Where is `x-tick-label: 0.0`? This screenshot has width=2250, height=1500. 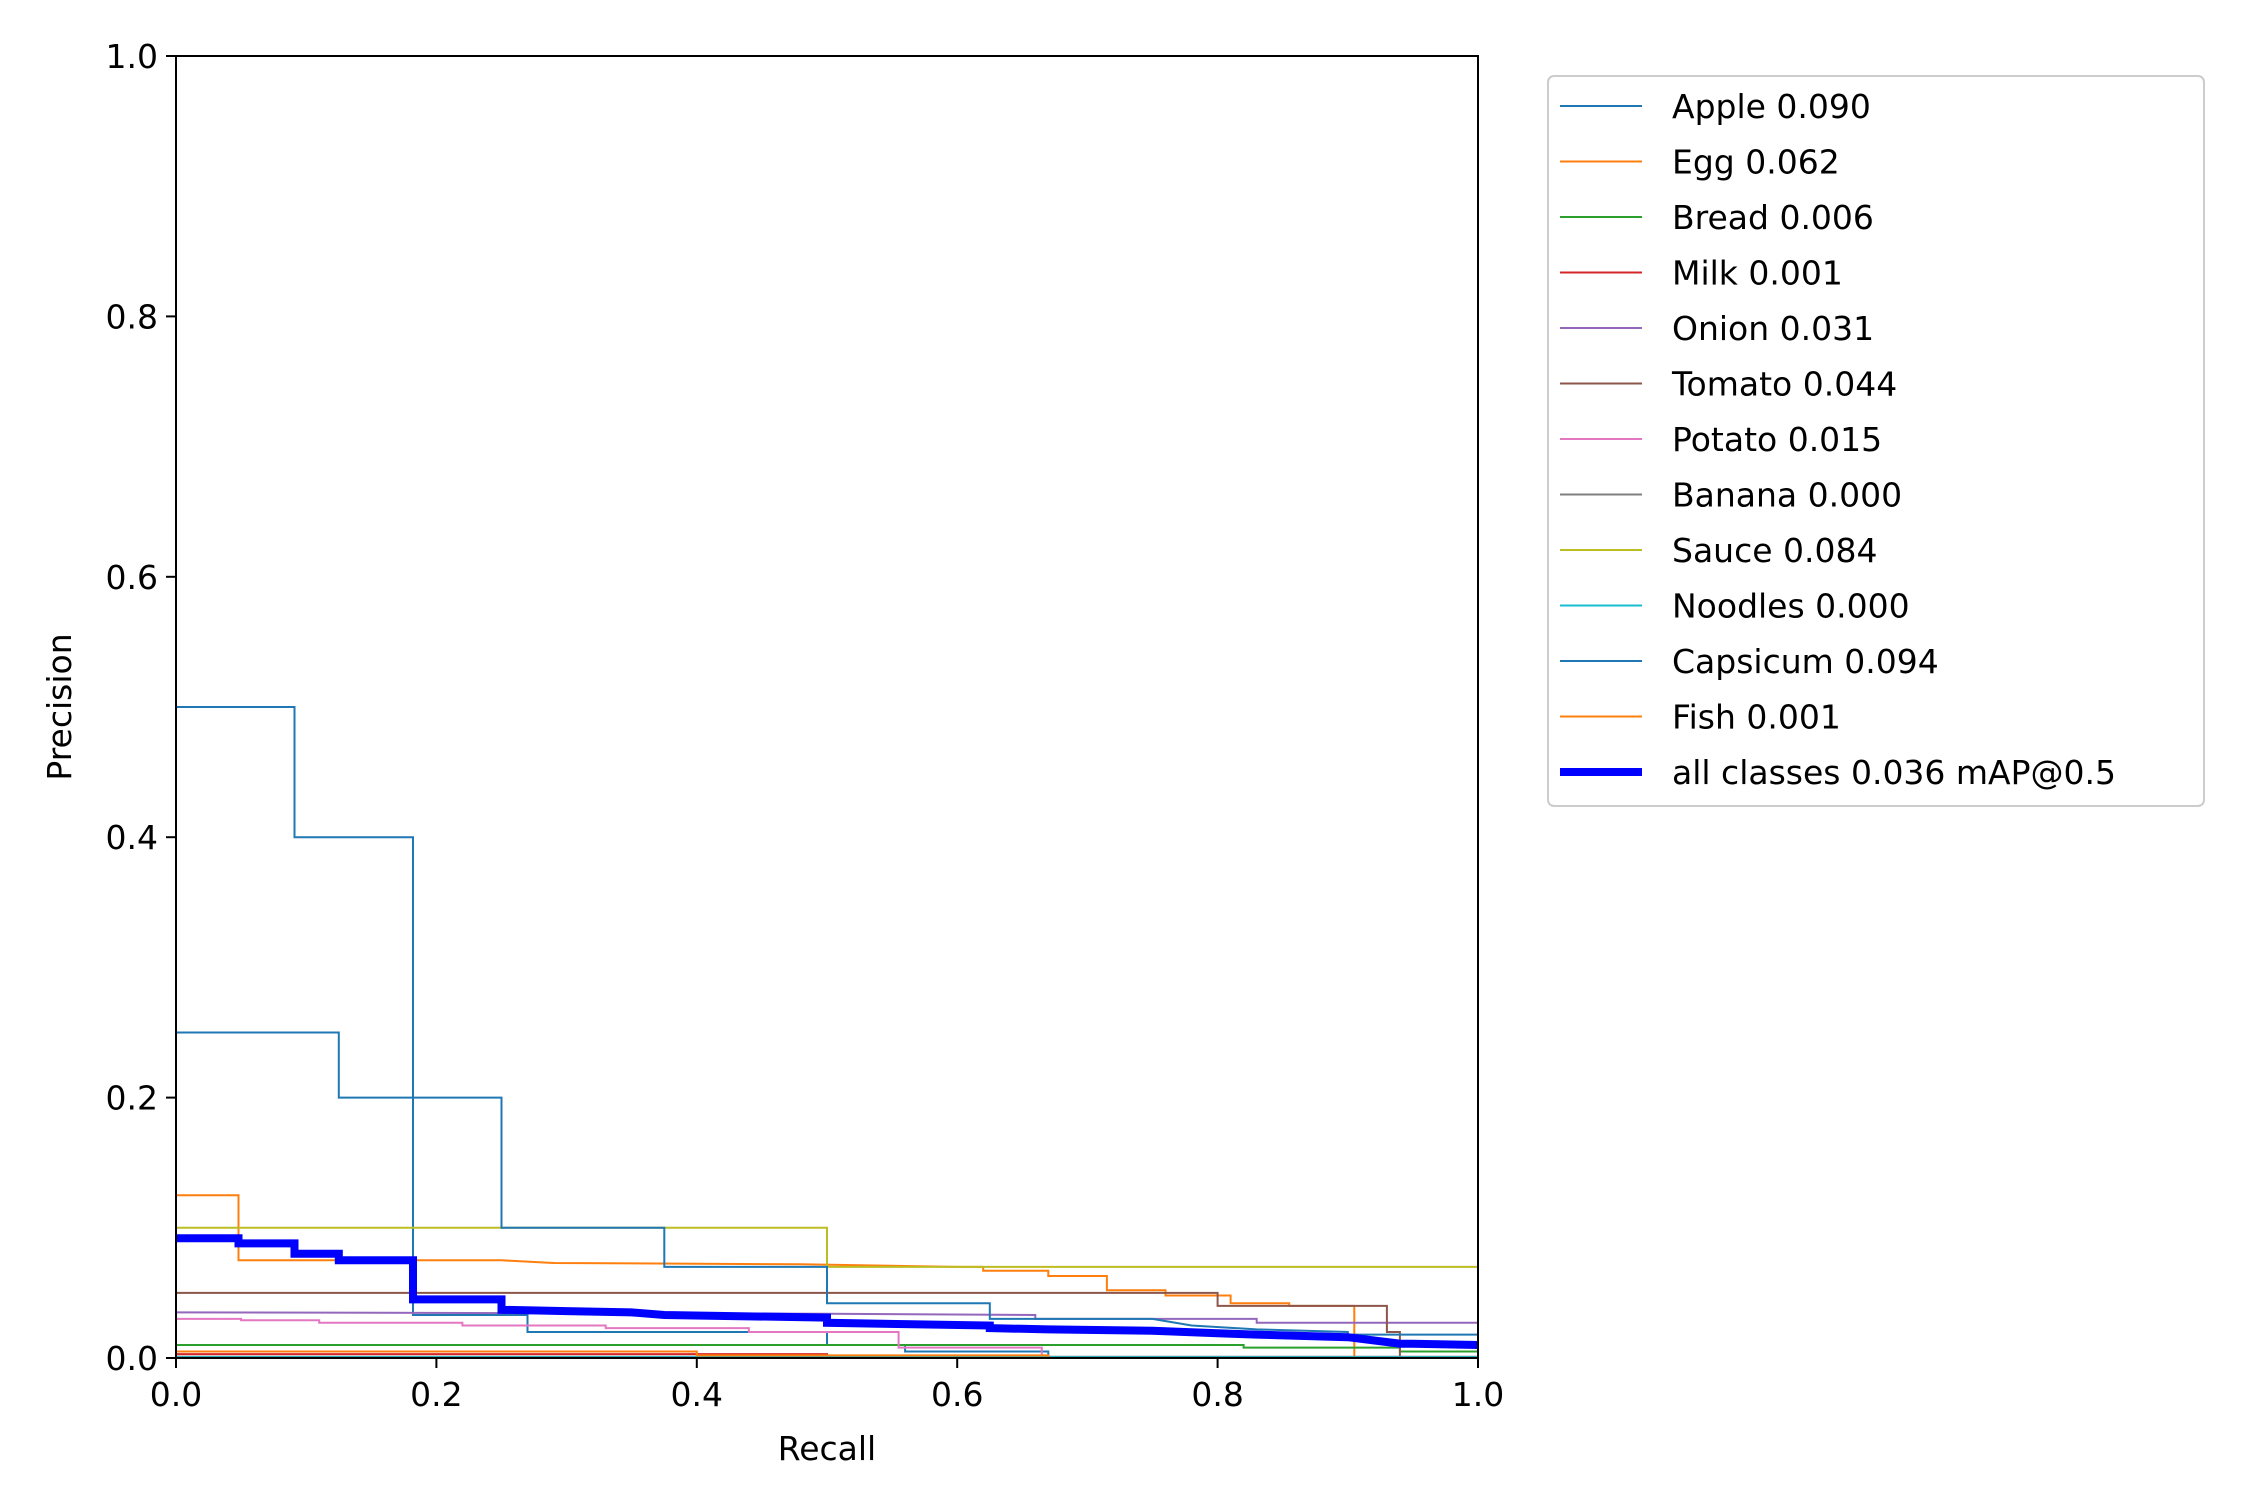
x-tick-label: 0.0 is located at coordinates (176, 1394).